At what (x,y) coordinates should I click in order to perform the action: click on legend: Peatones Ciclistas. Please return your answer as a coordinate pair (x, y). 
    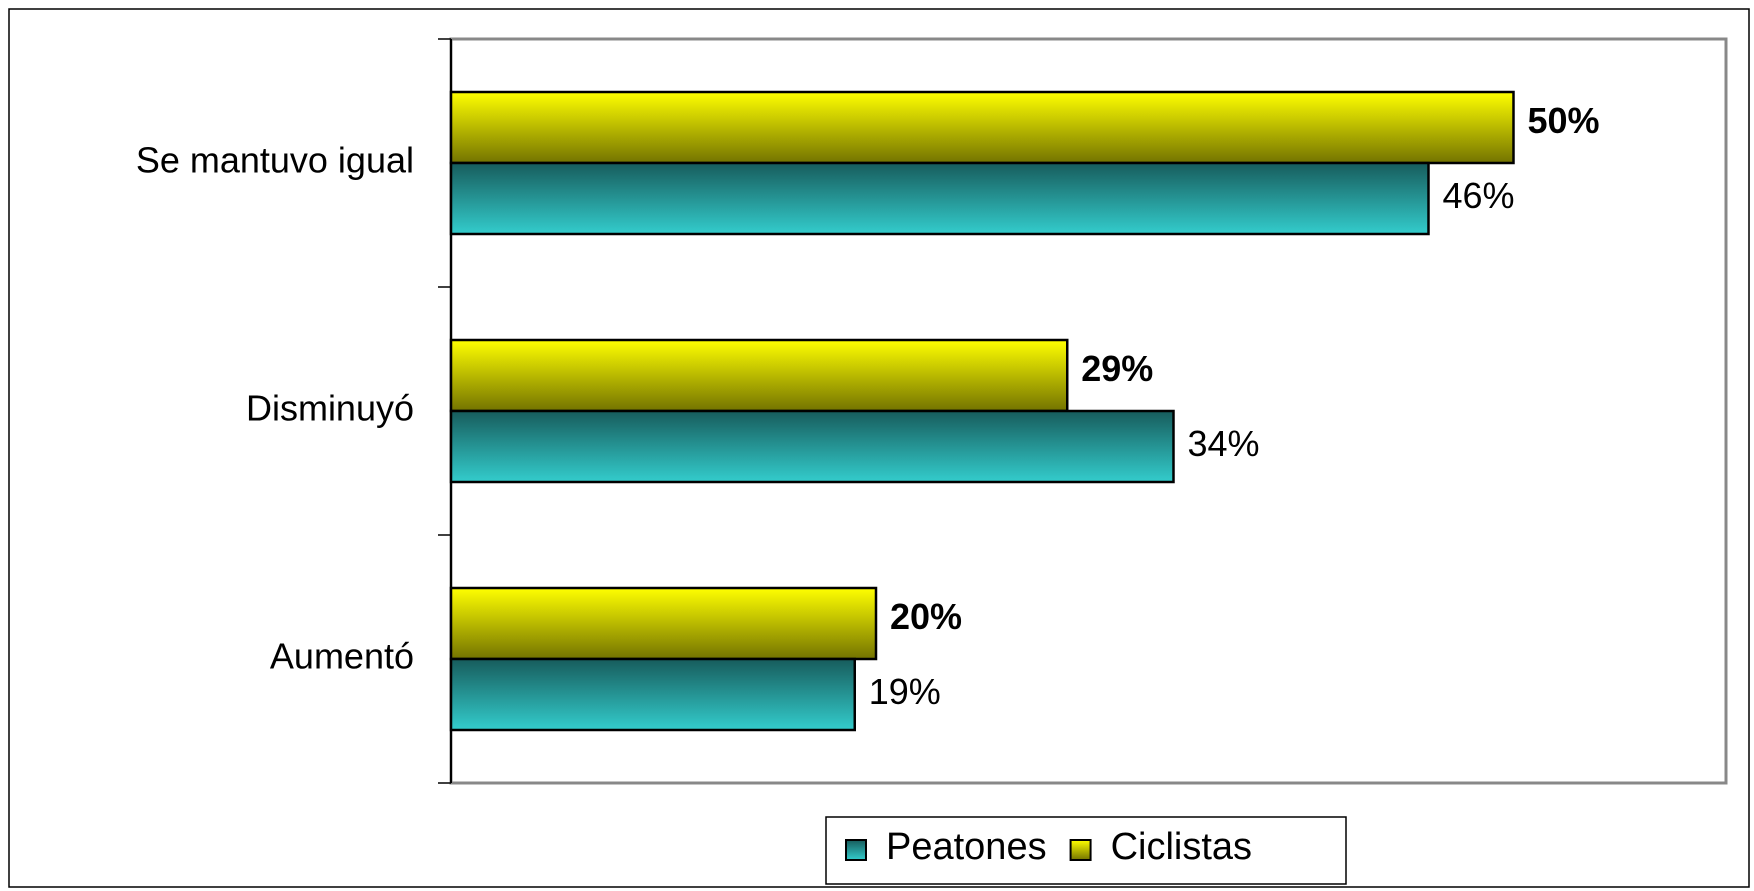
    Looking at the image, I should click on (1086, 850).